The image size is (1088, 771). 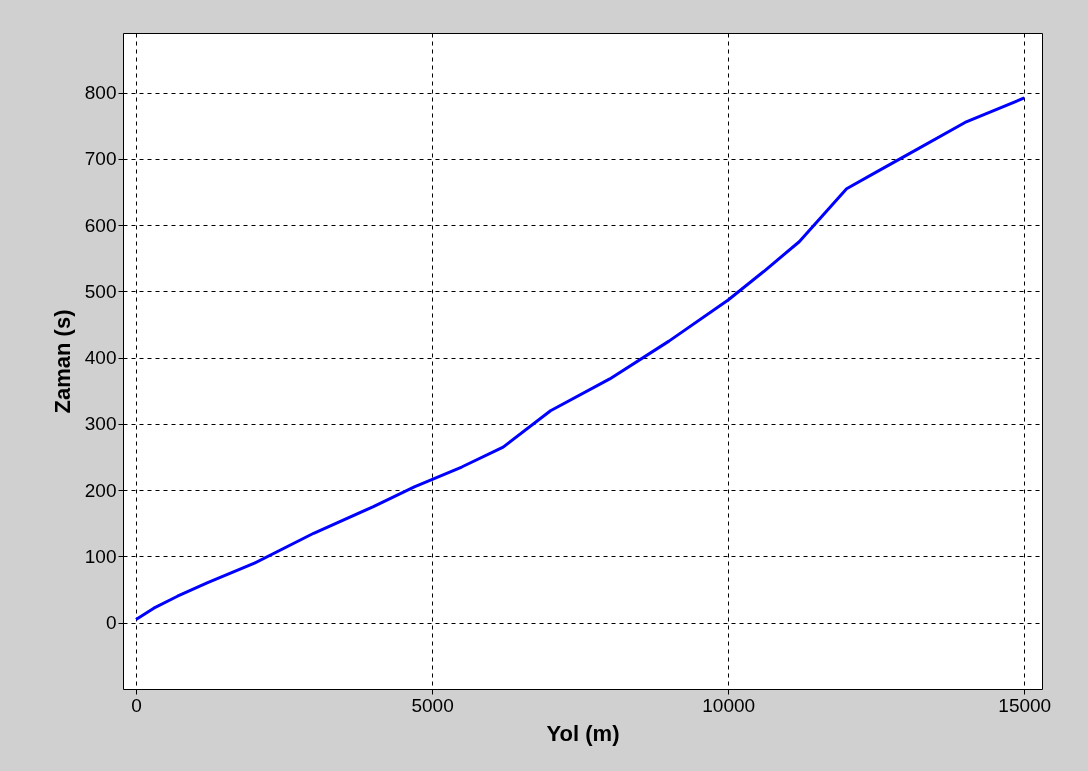 I want to click on x-tick-label: 10000, so click(x=729, y=705).